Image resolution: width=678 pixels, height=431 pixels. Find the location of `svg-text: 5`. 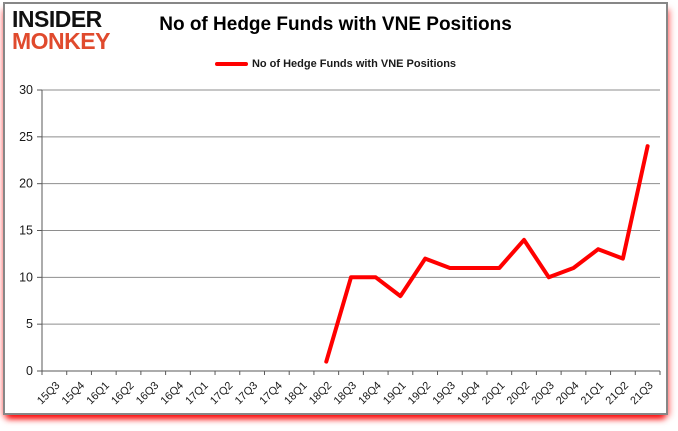

svg-text: 5 is located at coordinates (29, 324).